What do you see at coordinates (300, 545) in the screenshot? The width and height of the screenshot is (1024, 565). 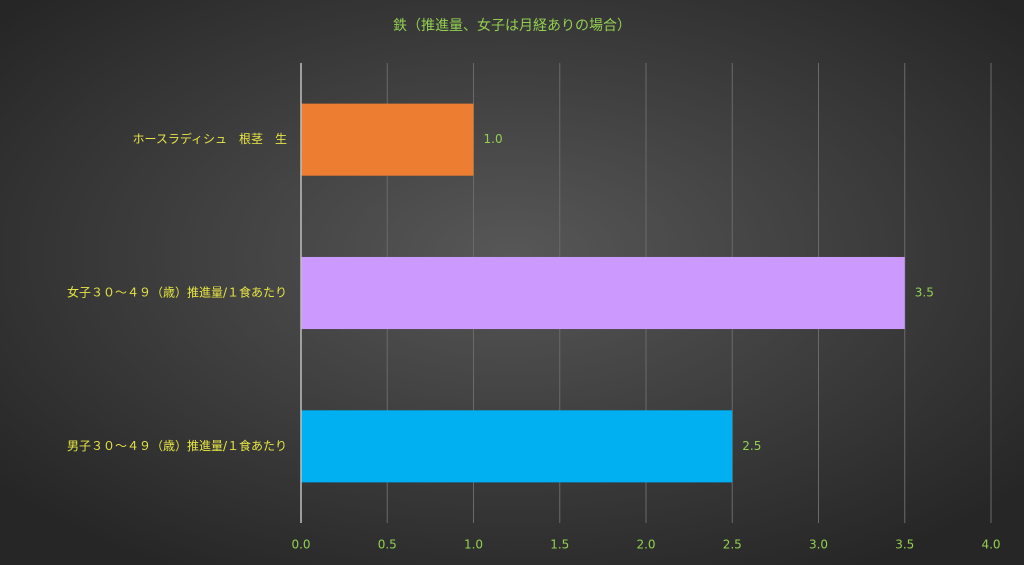 I see `x-tick-label: 0.0` at bounding box center [300, 545].